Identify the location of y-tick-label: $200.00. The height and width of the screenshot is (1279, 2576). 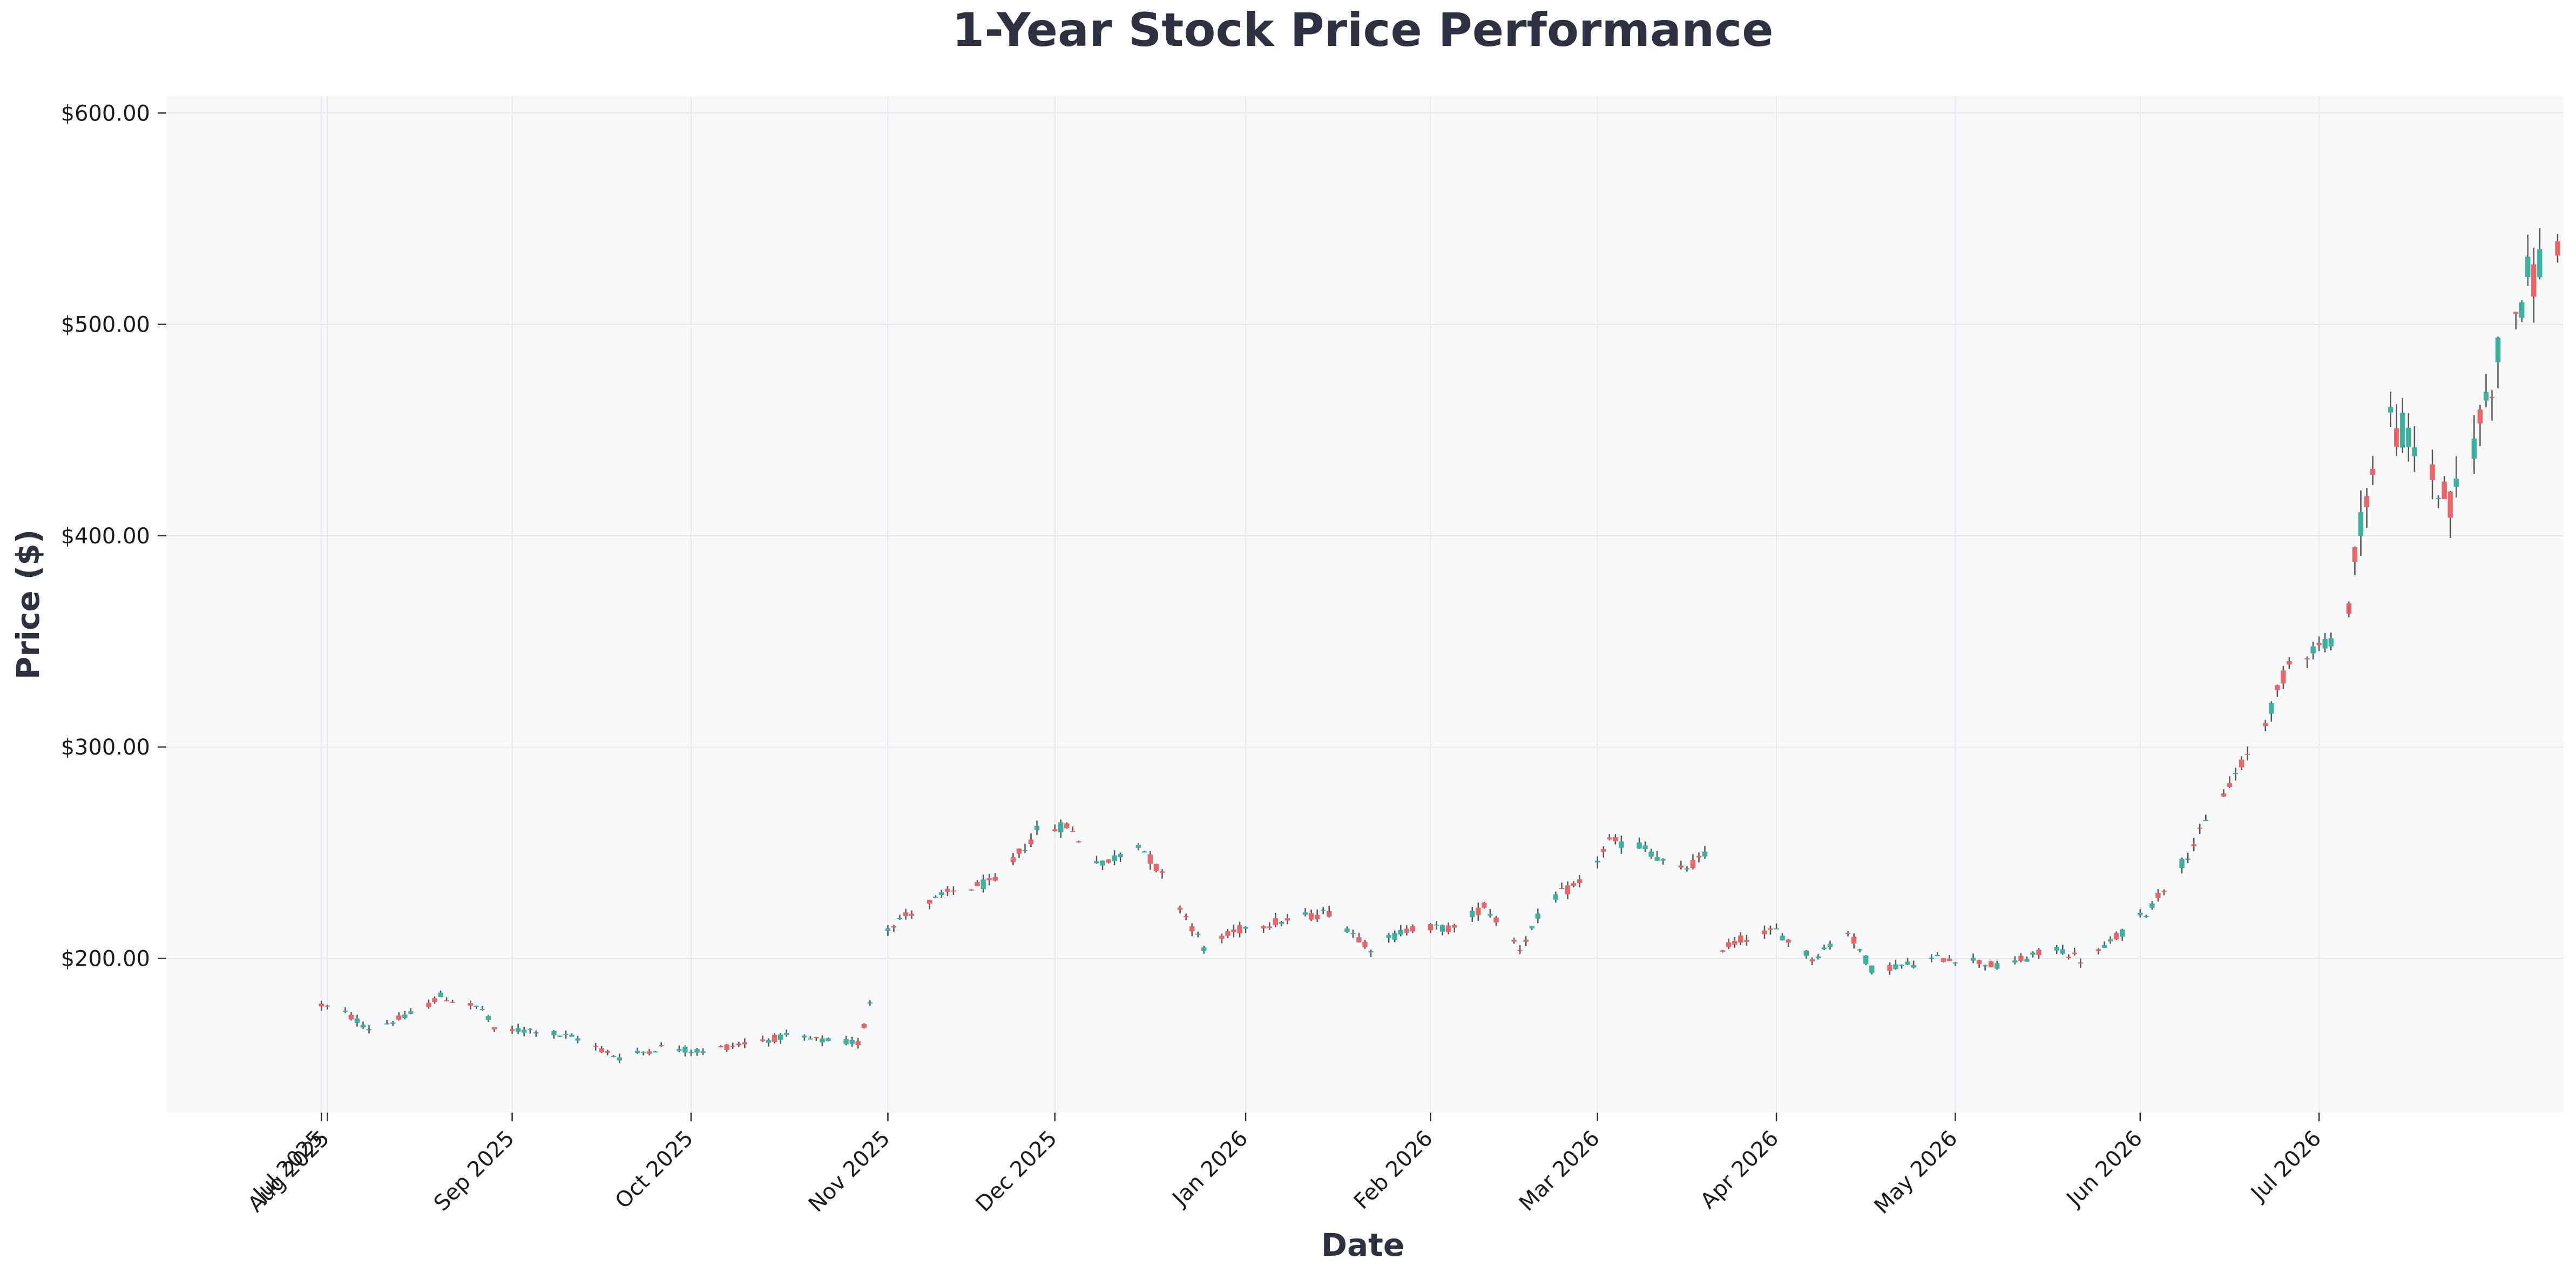
(106, 958).